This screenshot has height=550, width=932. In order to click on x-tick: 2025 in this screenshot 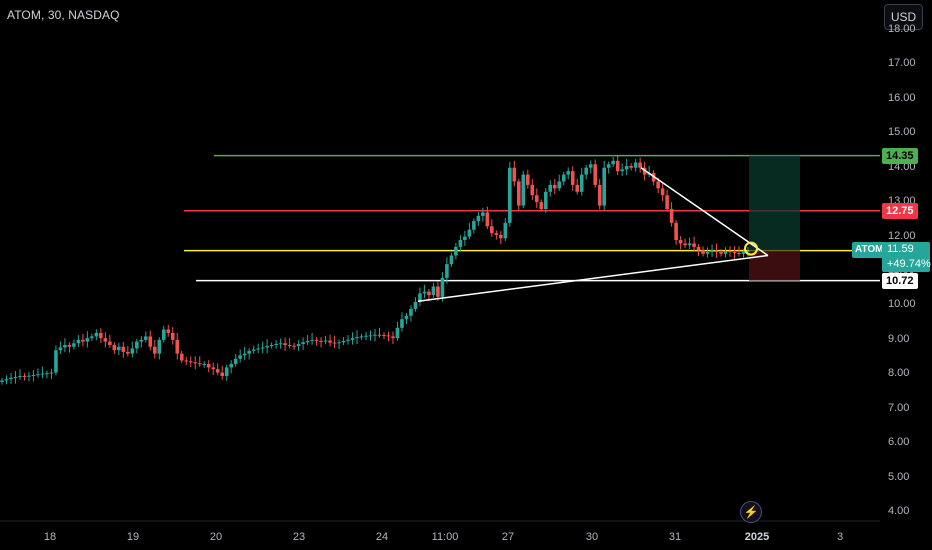, I will do `click(757, 537)`.